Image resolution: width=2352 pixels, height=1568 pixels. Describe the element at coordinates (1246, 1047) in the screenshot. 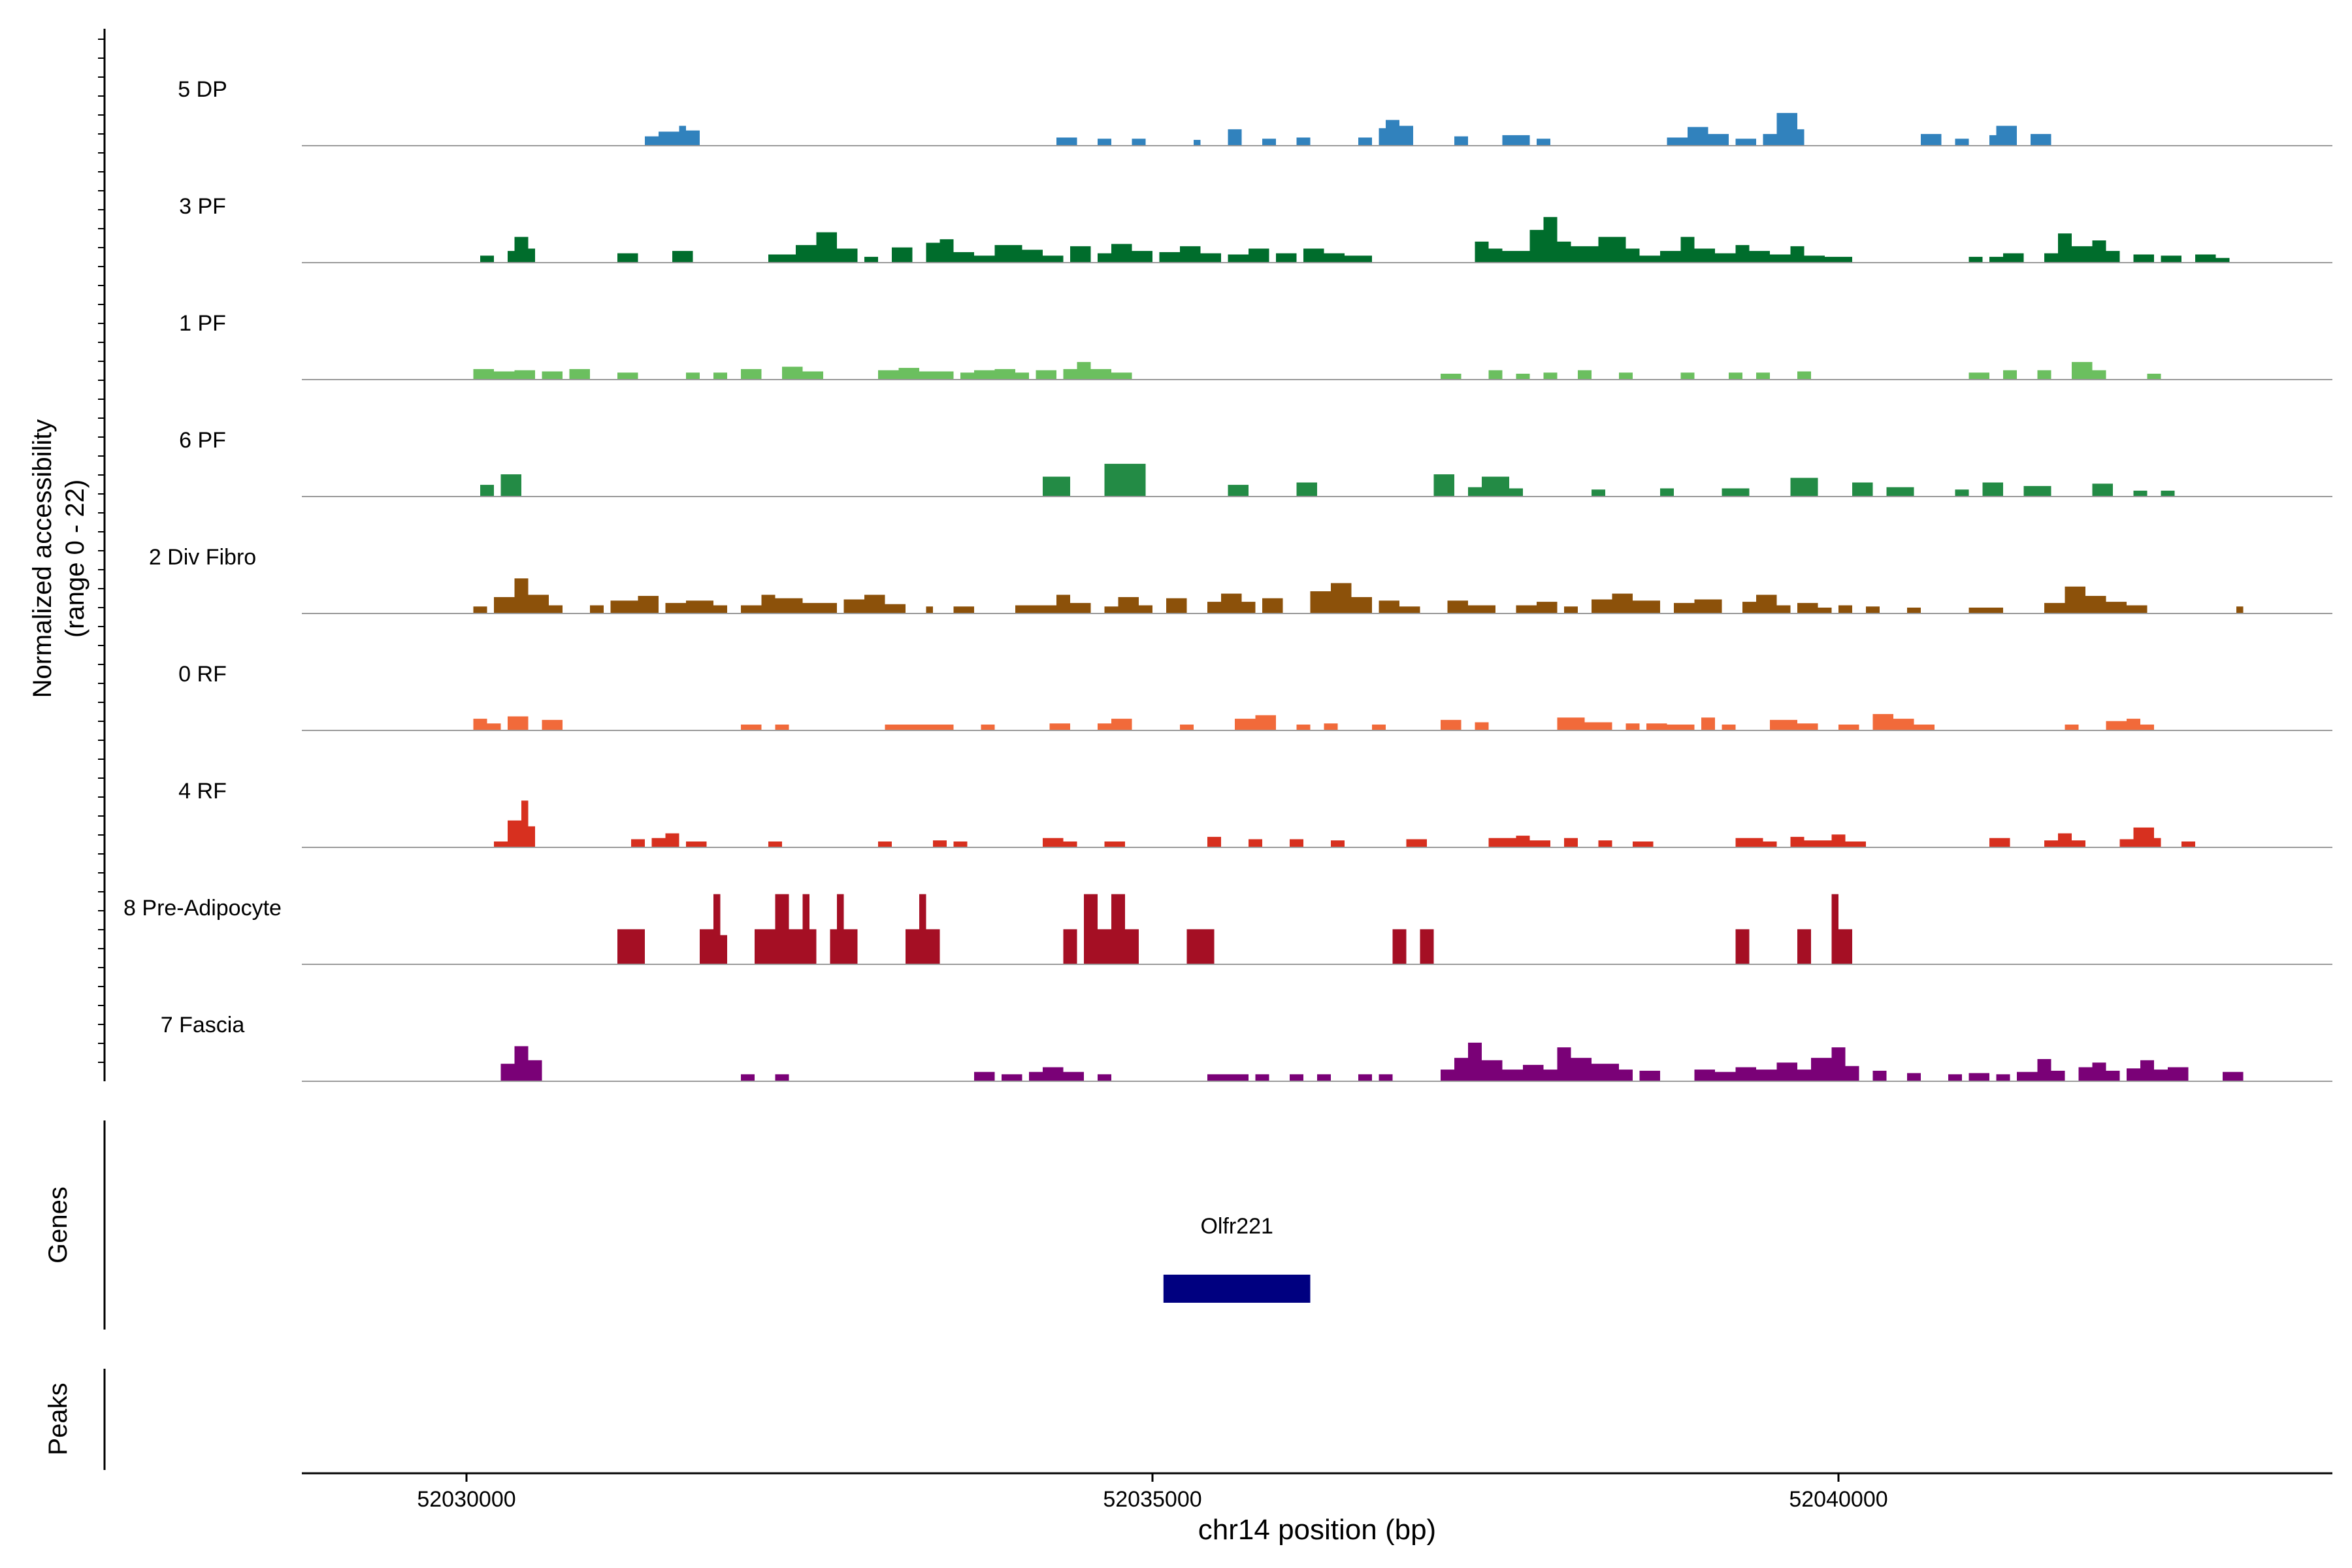

I see `track-7-fascia: 7 Fascia` at that location.